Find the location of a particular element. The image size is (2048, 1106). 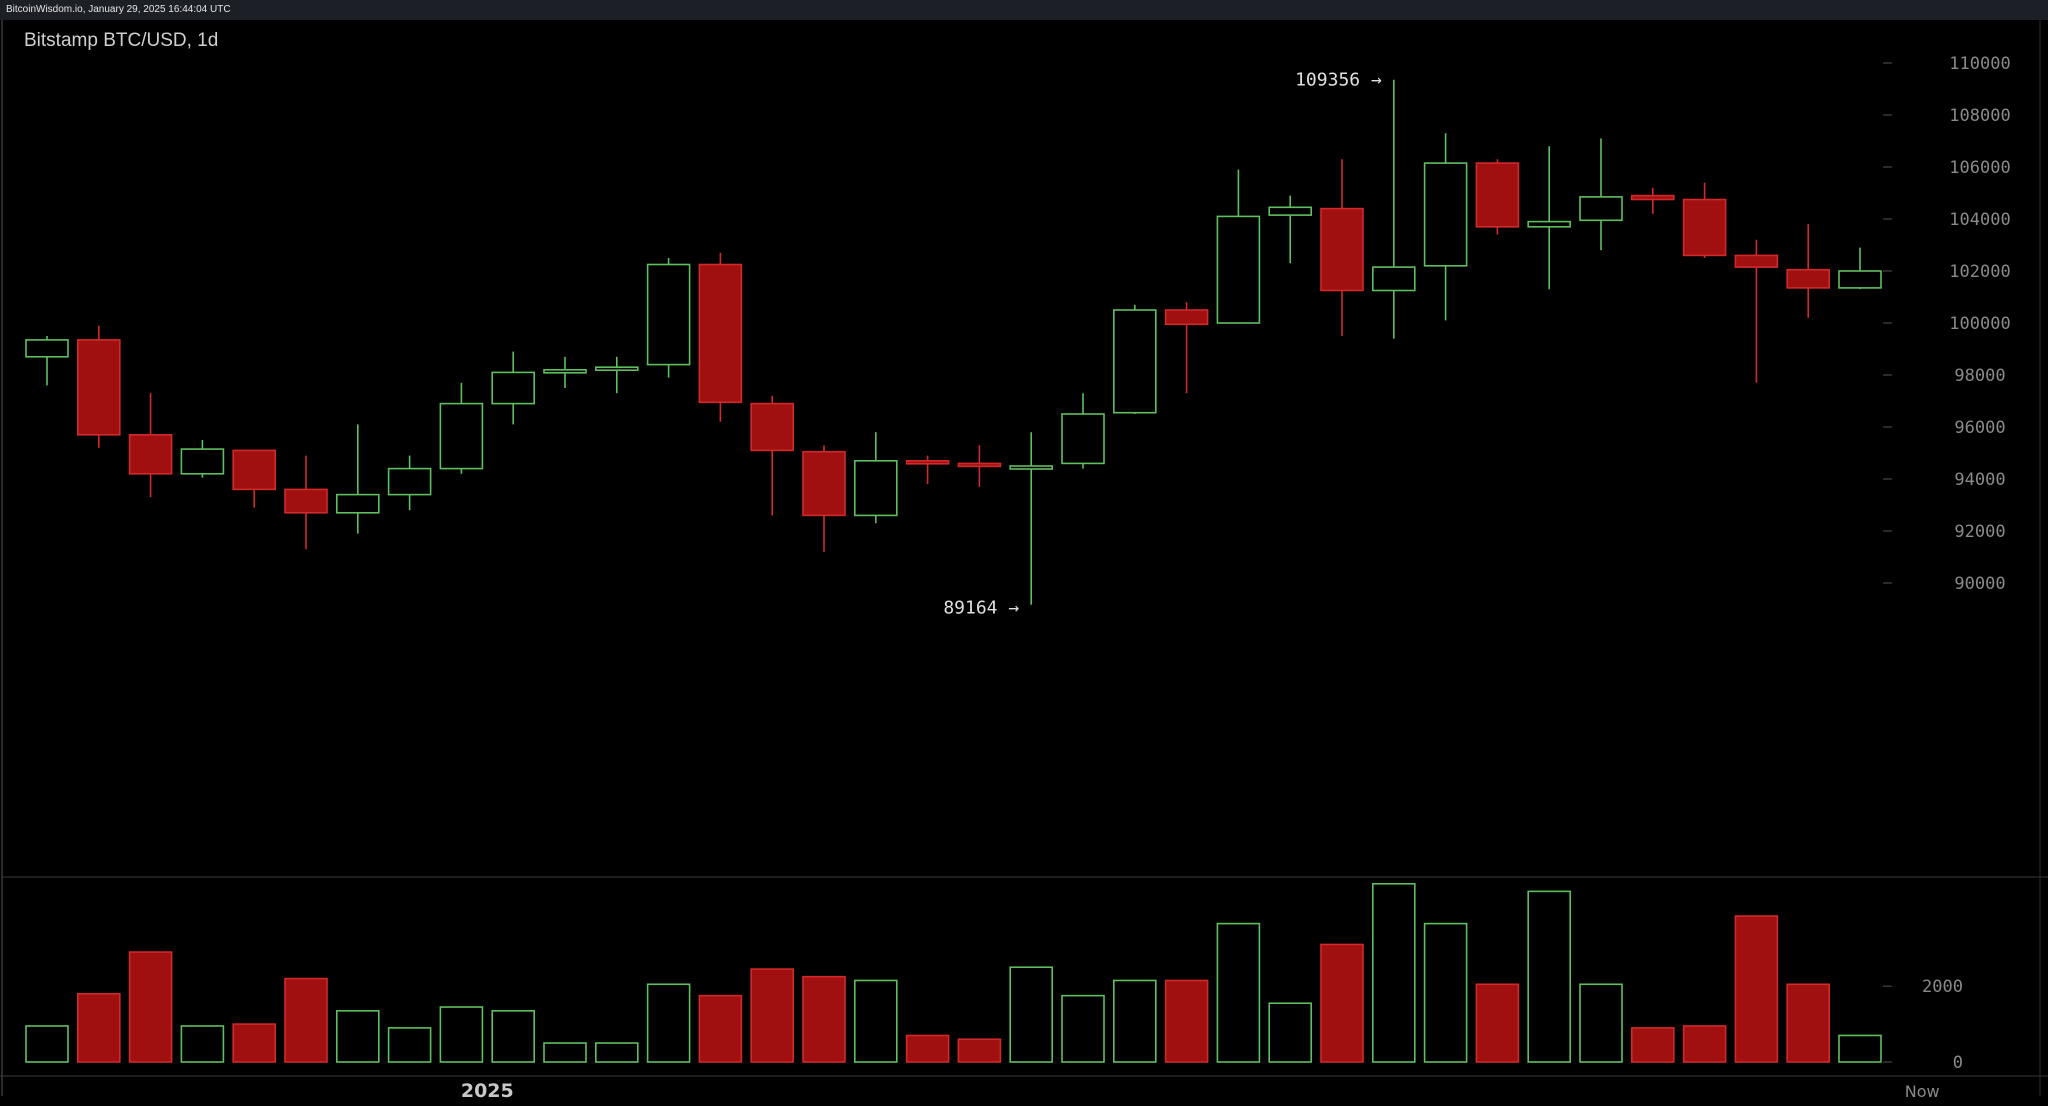

price-axis-label: 94000 is located at coordinates (1979, 480).